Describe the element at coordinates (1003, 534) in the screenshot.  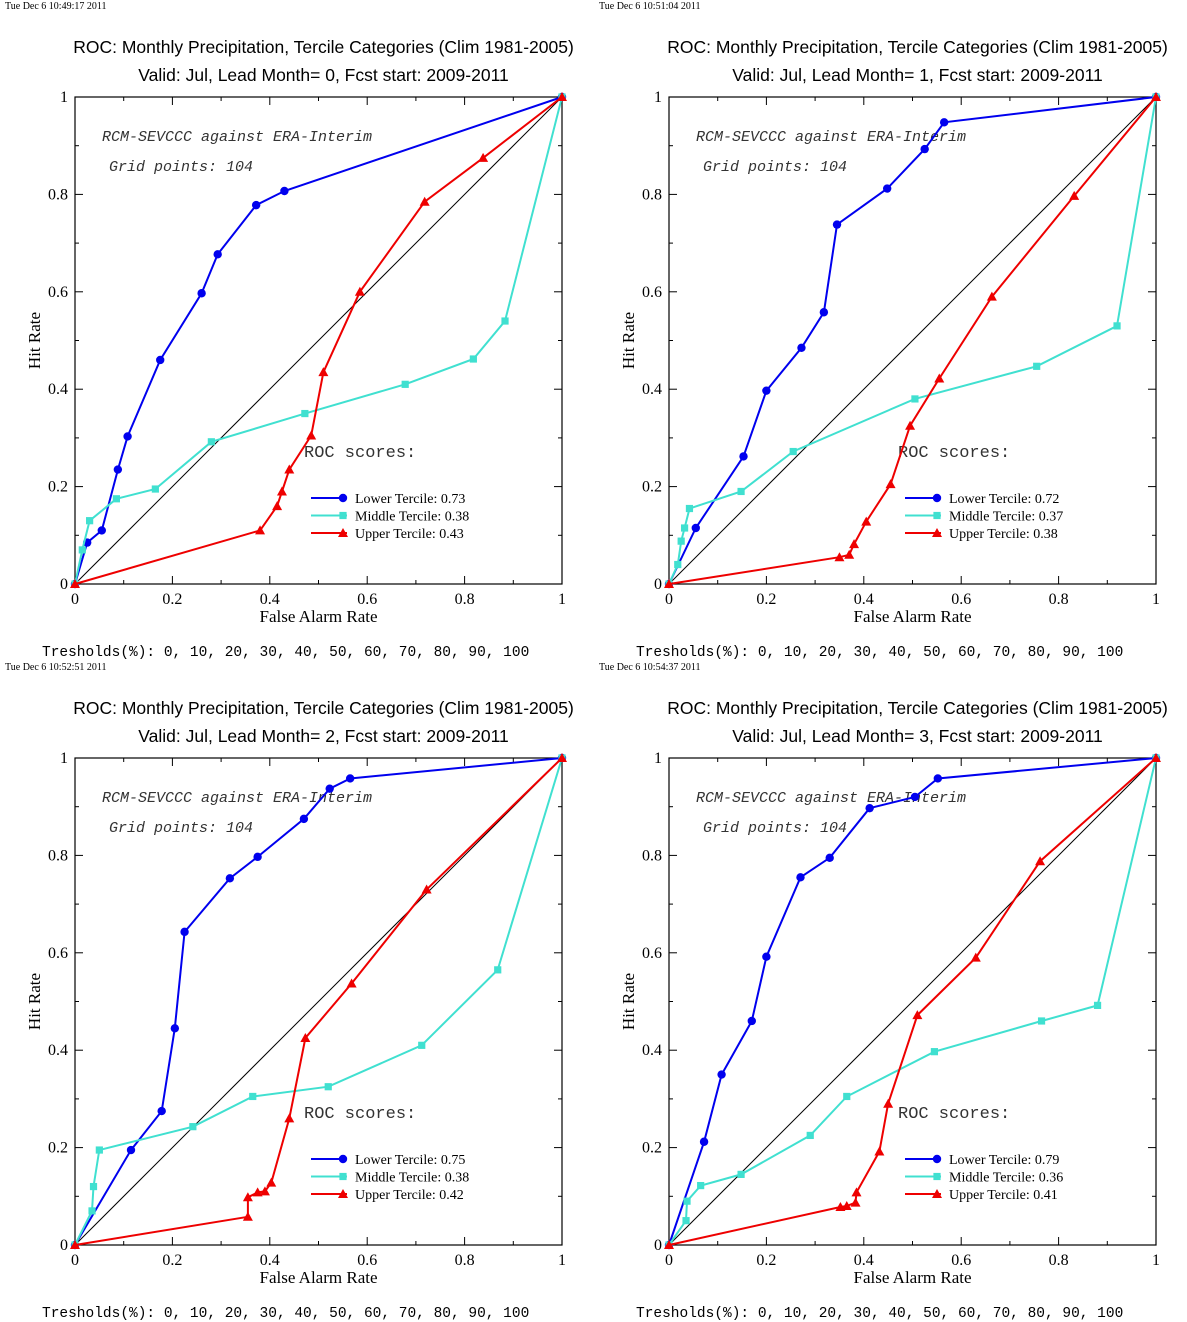
I see `legend-label-3: Upper Tercile: 0.38` at that location.